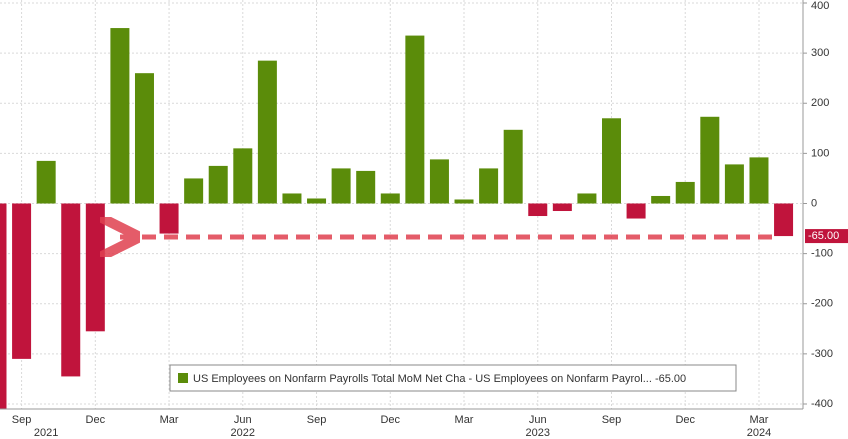 This screenshot has height=439, width=848. What do you see at coordinates (820, 6) in the screenshot?
I see `y-tick-label: 400` at bounding box center [820, 6].